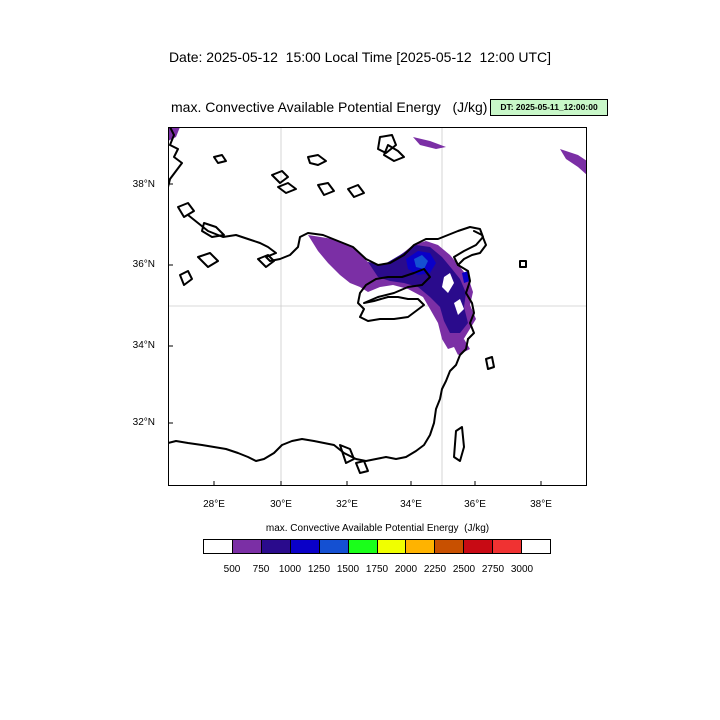 Image resolution: width=720 pixels, height=720 pixels. I want to click on colorbar-label-1250: 1250, so click(319, 569).